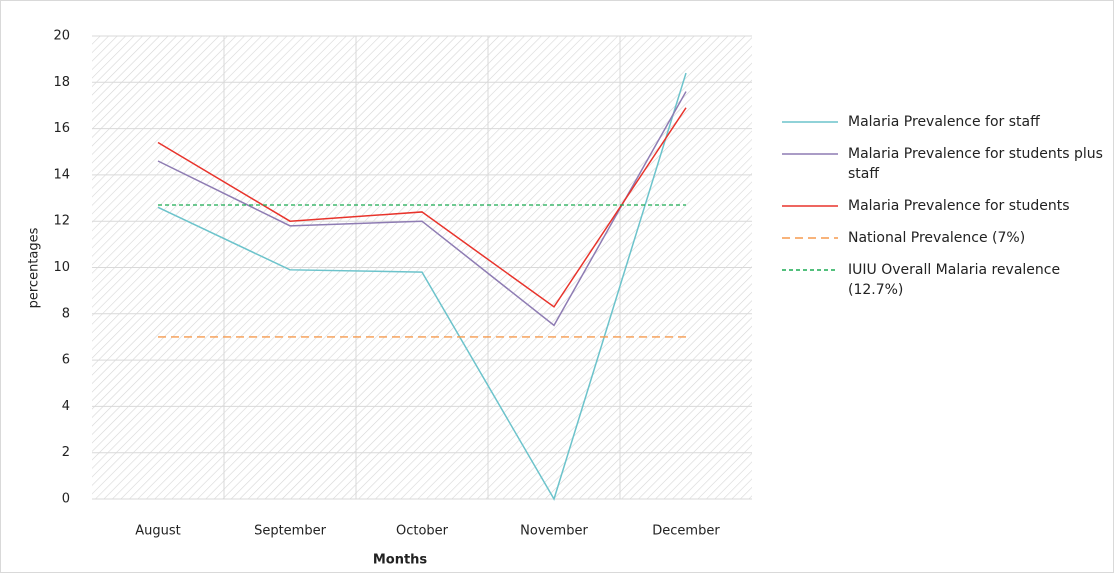 The height and width of the screenshot is (573, 1114). Describe the element at coordinates (61, 36) in the screenshot. I see `y-tick-label: 20` at that location.